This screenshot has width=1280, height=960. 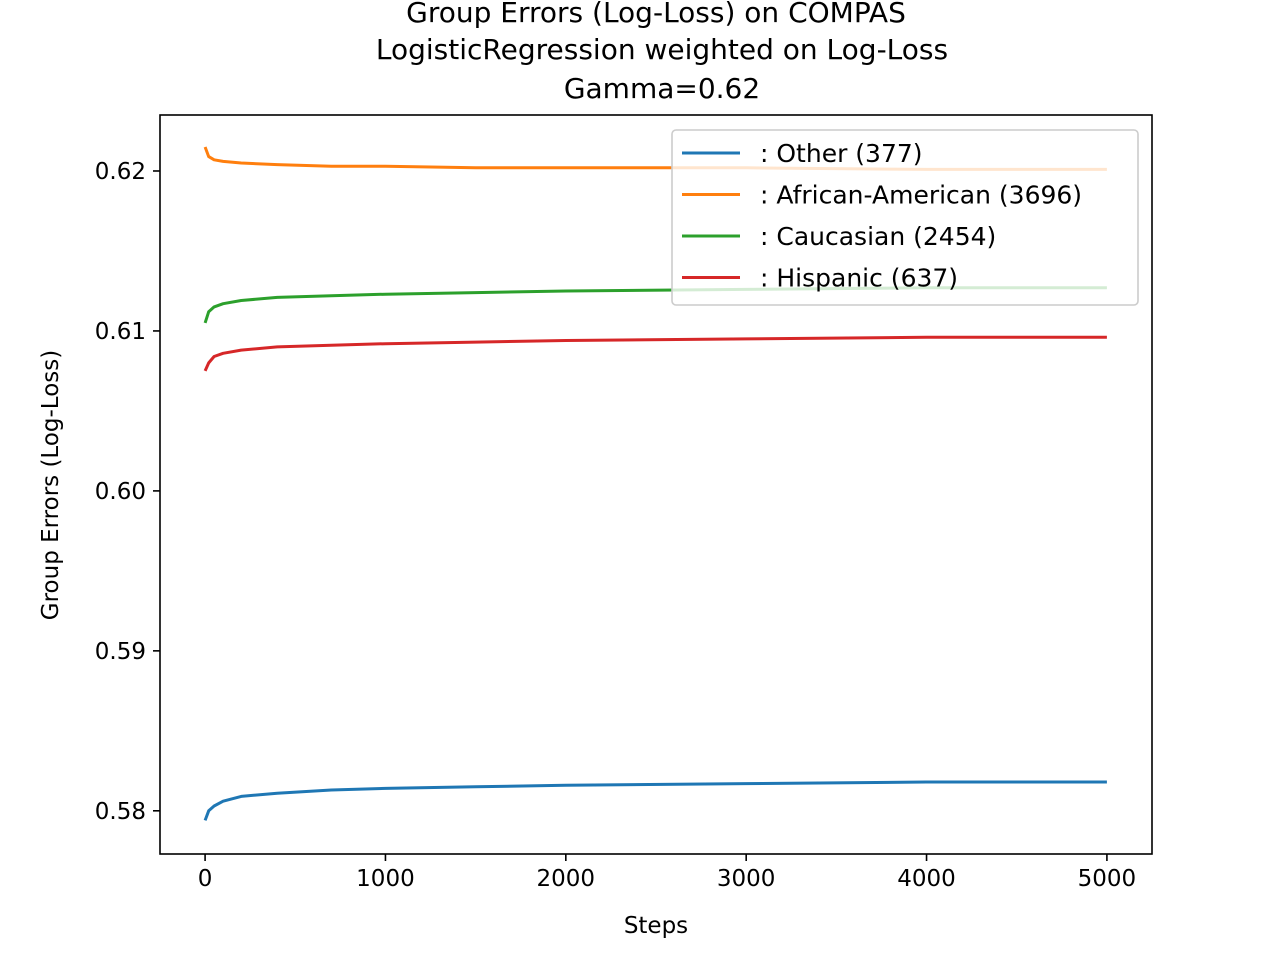 I want to click on y-tick-label: 0.58, so click(x=120, y=812).